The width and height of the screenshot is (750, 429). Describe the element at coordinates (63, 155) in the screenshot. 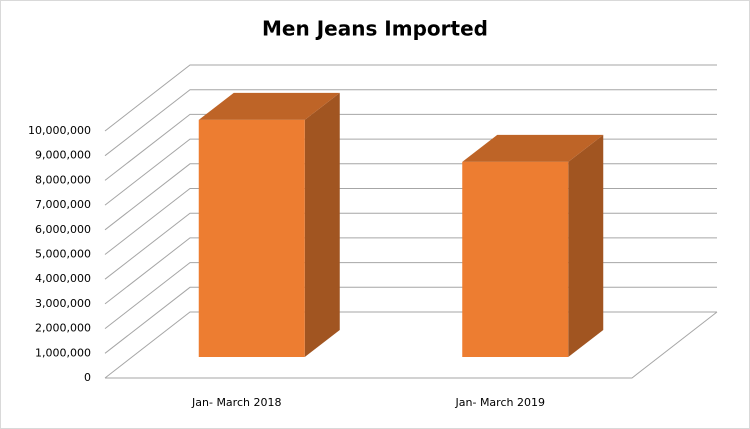

I see `y-tick-label: 9,000,000` at that location.